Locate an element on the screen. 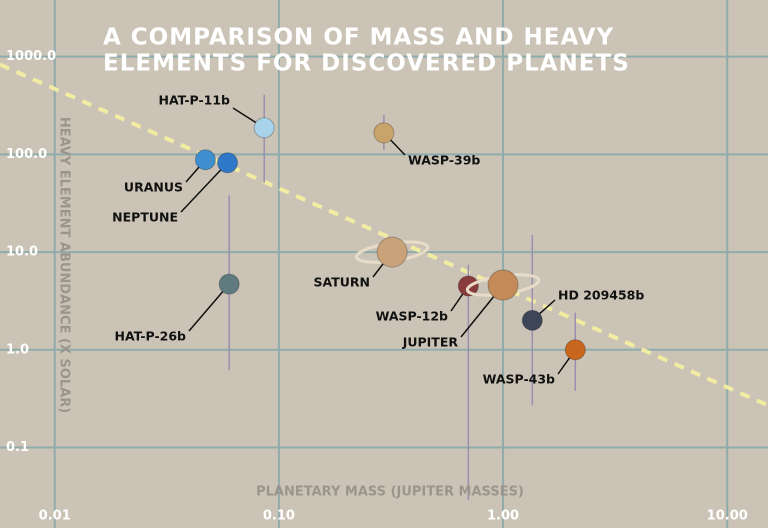 This screenshot has height=528, width=768. planet-label: URANUS is located at coordinates (153, 187).